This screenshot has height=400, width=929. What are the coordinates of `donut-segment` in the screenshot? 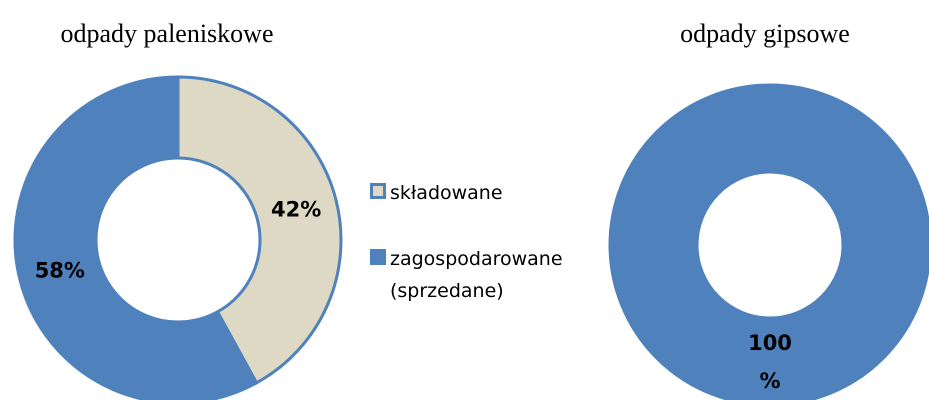 It's located at (259, 230).